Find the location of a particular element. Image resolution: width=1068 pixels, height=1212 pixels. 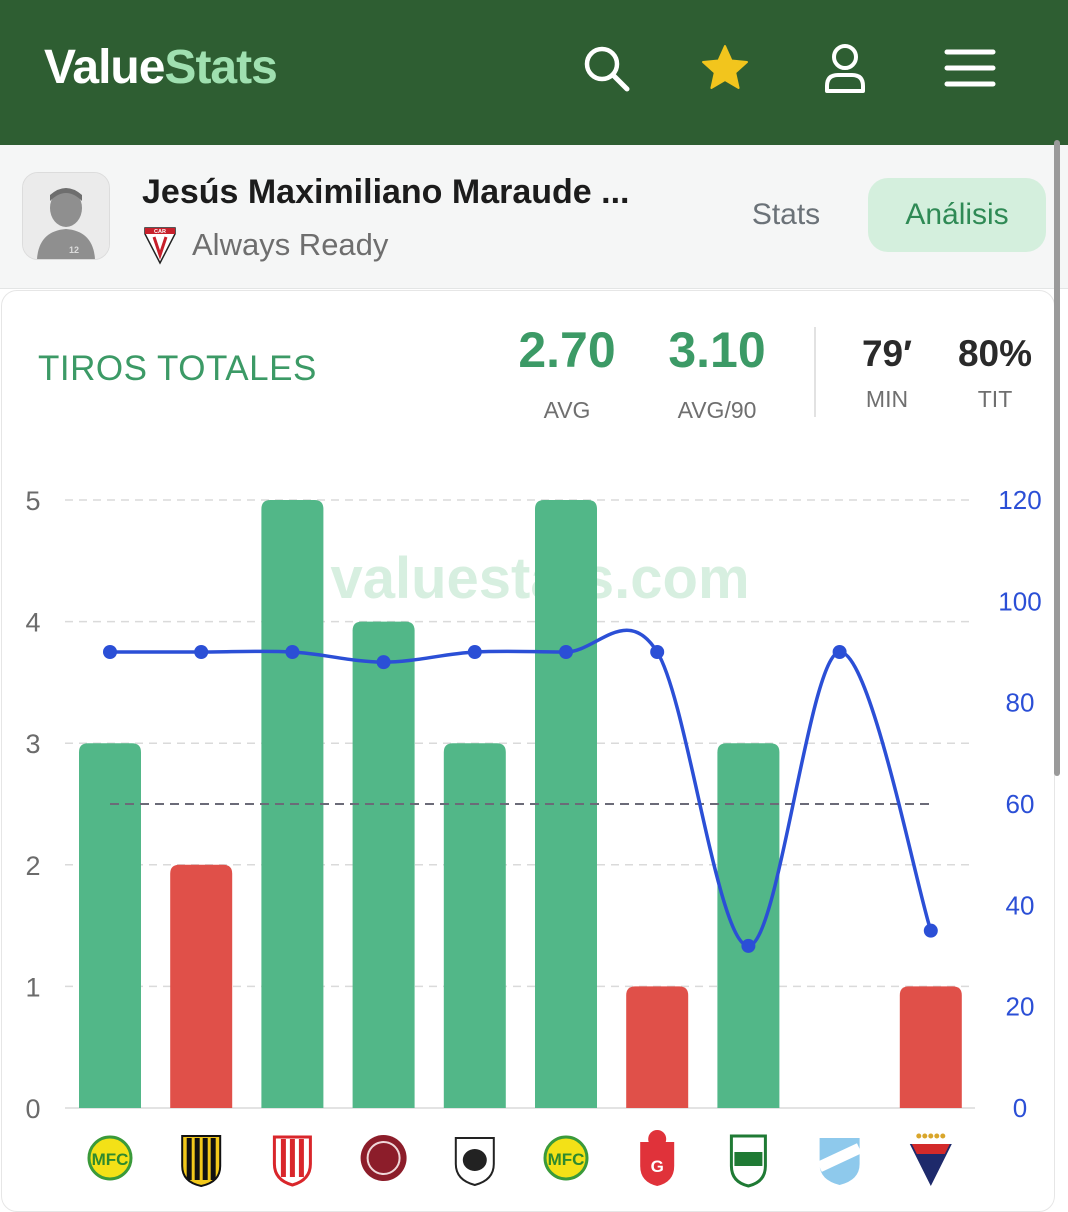

tab-analysis: Análisis is located at coordinates (957, 215).